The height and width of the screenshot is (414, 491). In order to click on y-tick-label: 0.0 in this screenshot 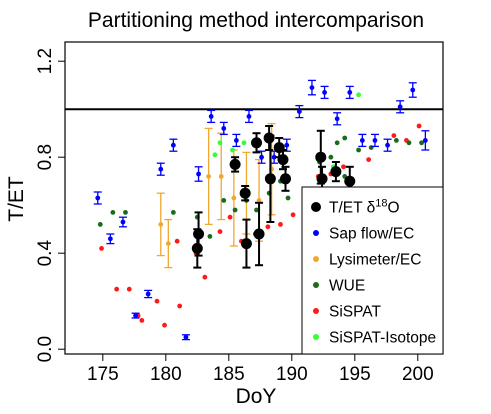, I will do `click(45, 349)`.